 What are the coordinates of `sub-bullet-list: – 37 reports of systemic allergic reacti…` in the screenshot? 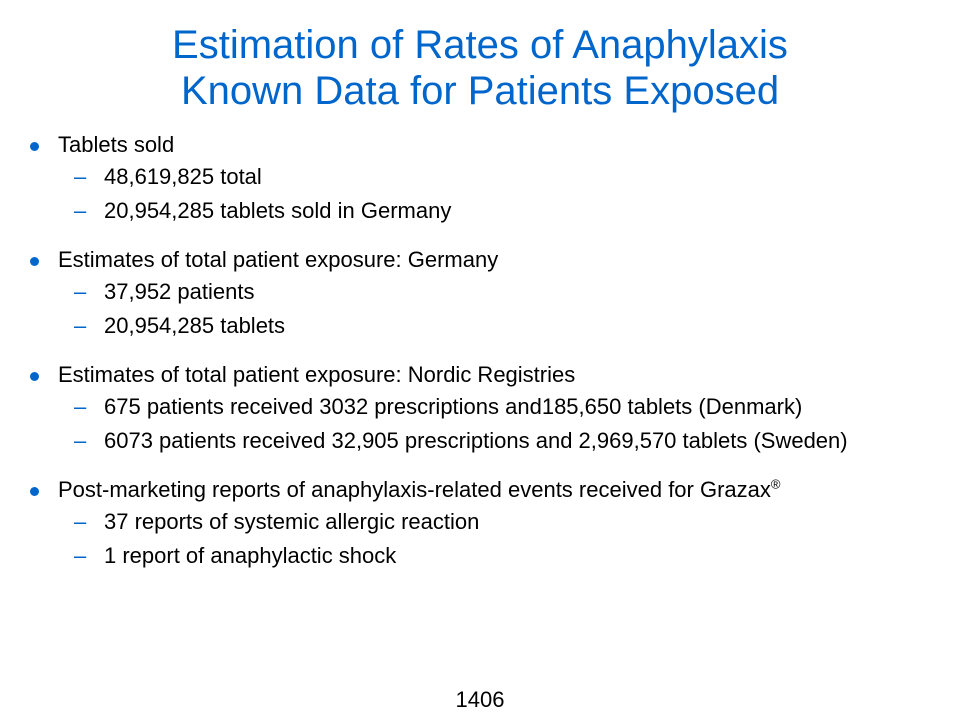 It's located at (485, 538).